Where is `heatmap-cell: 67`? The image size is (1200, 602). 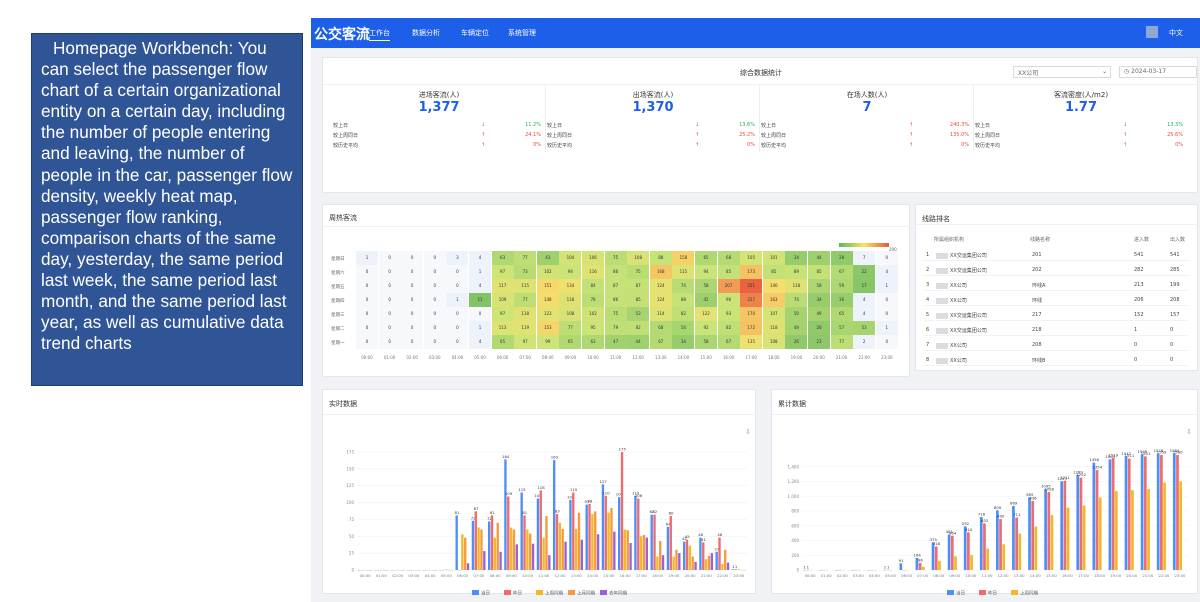
heatmap-cell: 67 is located at coordinates (728, 342).